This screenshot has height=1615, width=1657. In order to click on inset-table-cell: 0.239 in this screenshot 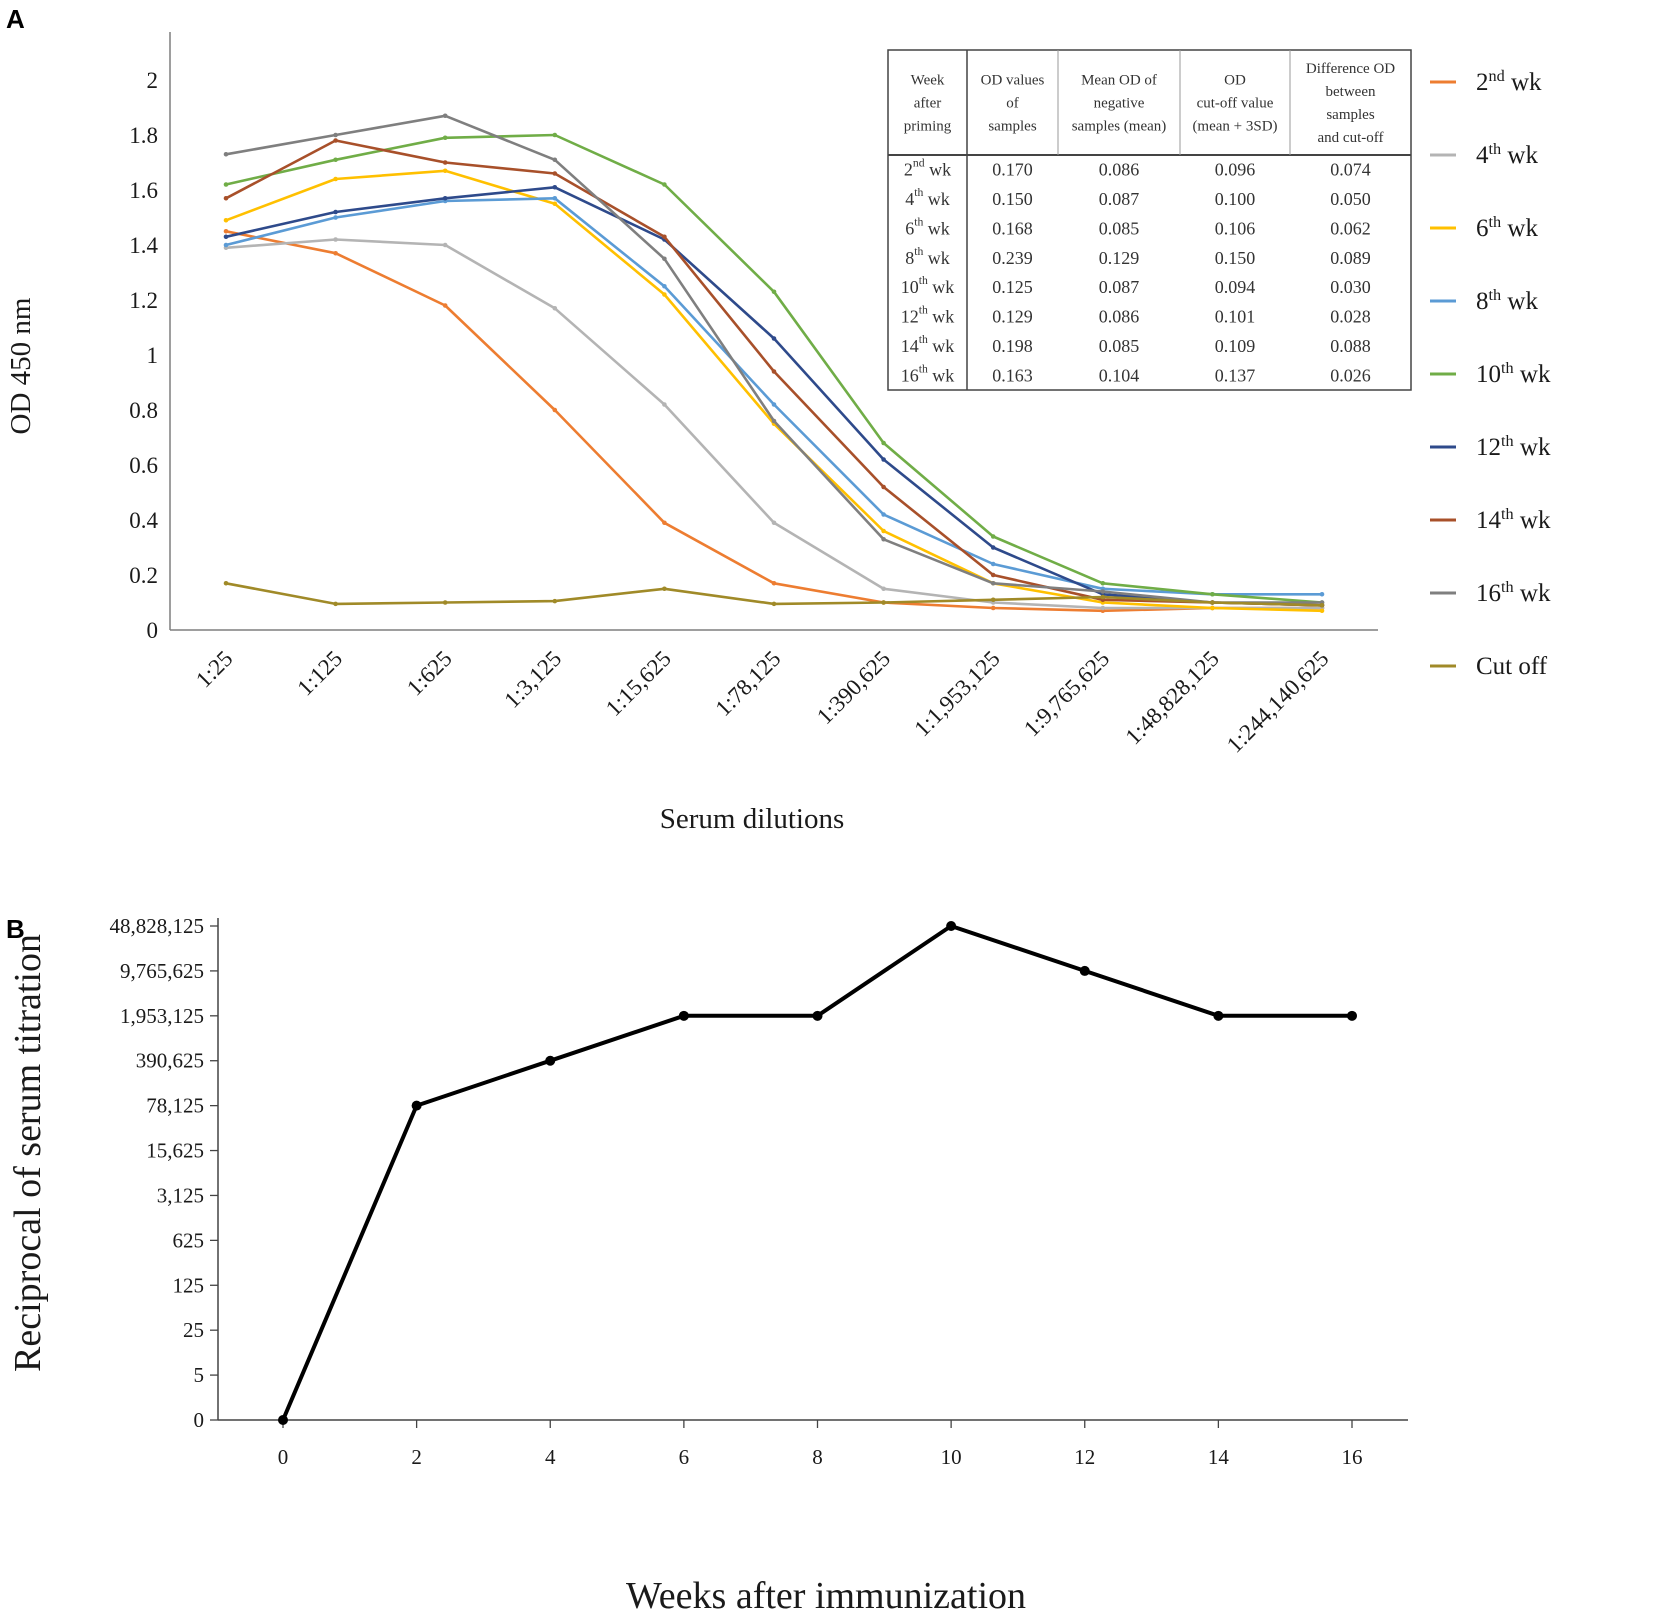, I will do `click(1012, 258)`.